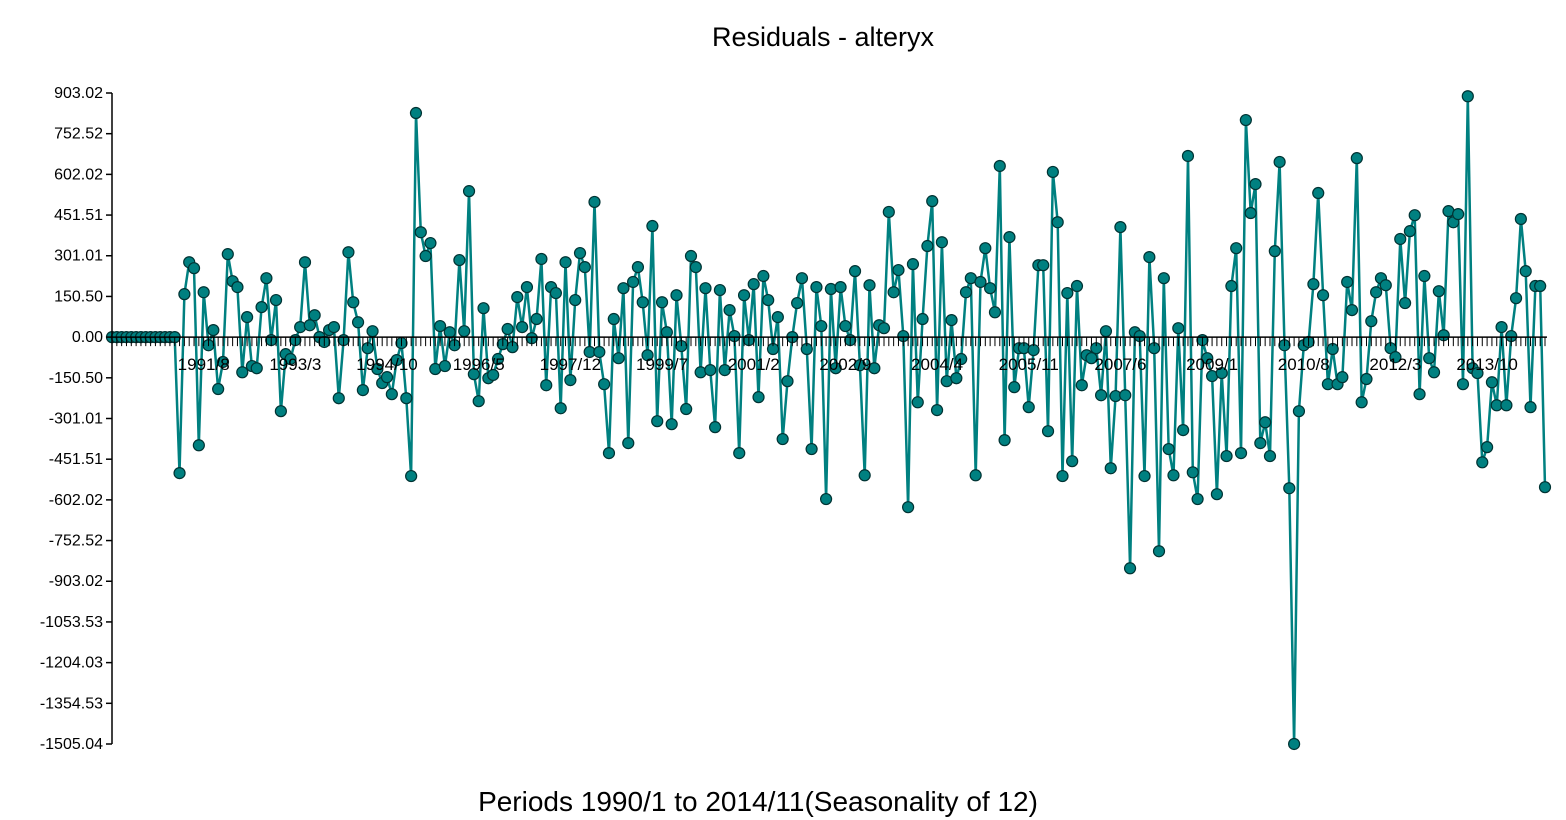  Describe the element at coordinates (76, 378) in the screenshot. I see `y-tick-label: -150.50` at that location.